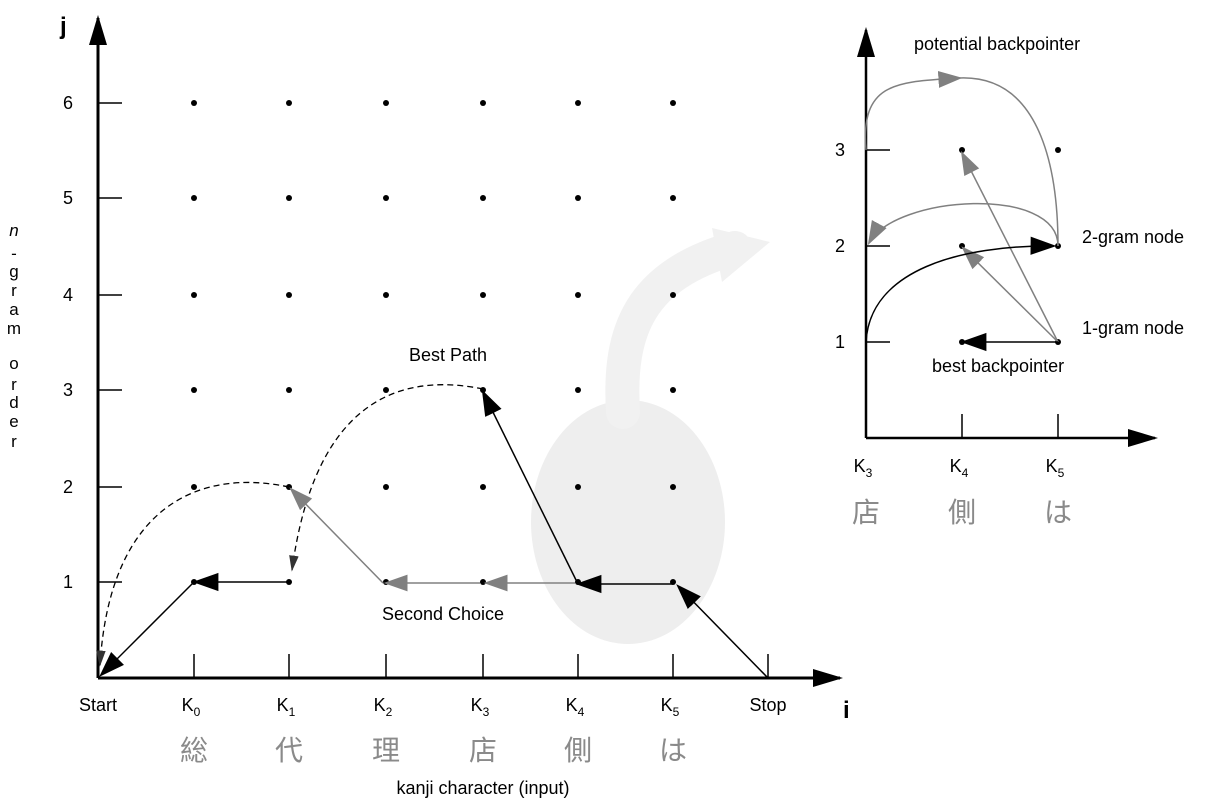 The image size is (1225, 805). I want to click on inset-curve-1-to-2gram, so click(961, 289).